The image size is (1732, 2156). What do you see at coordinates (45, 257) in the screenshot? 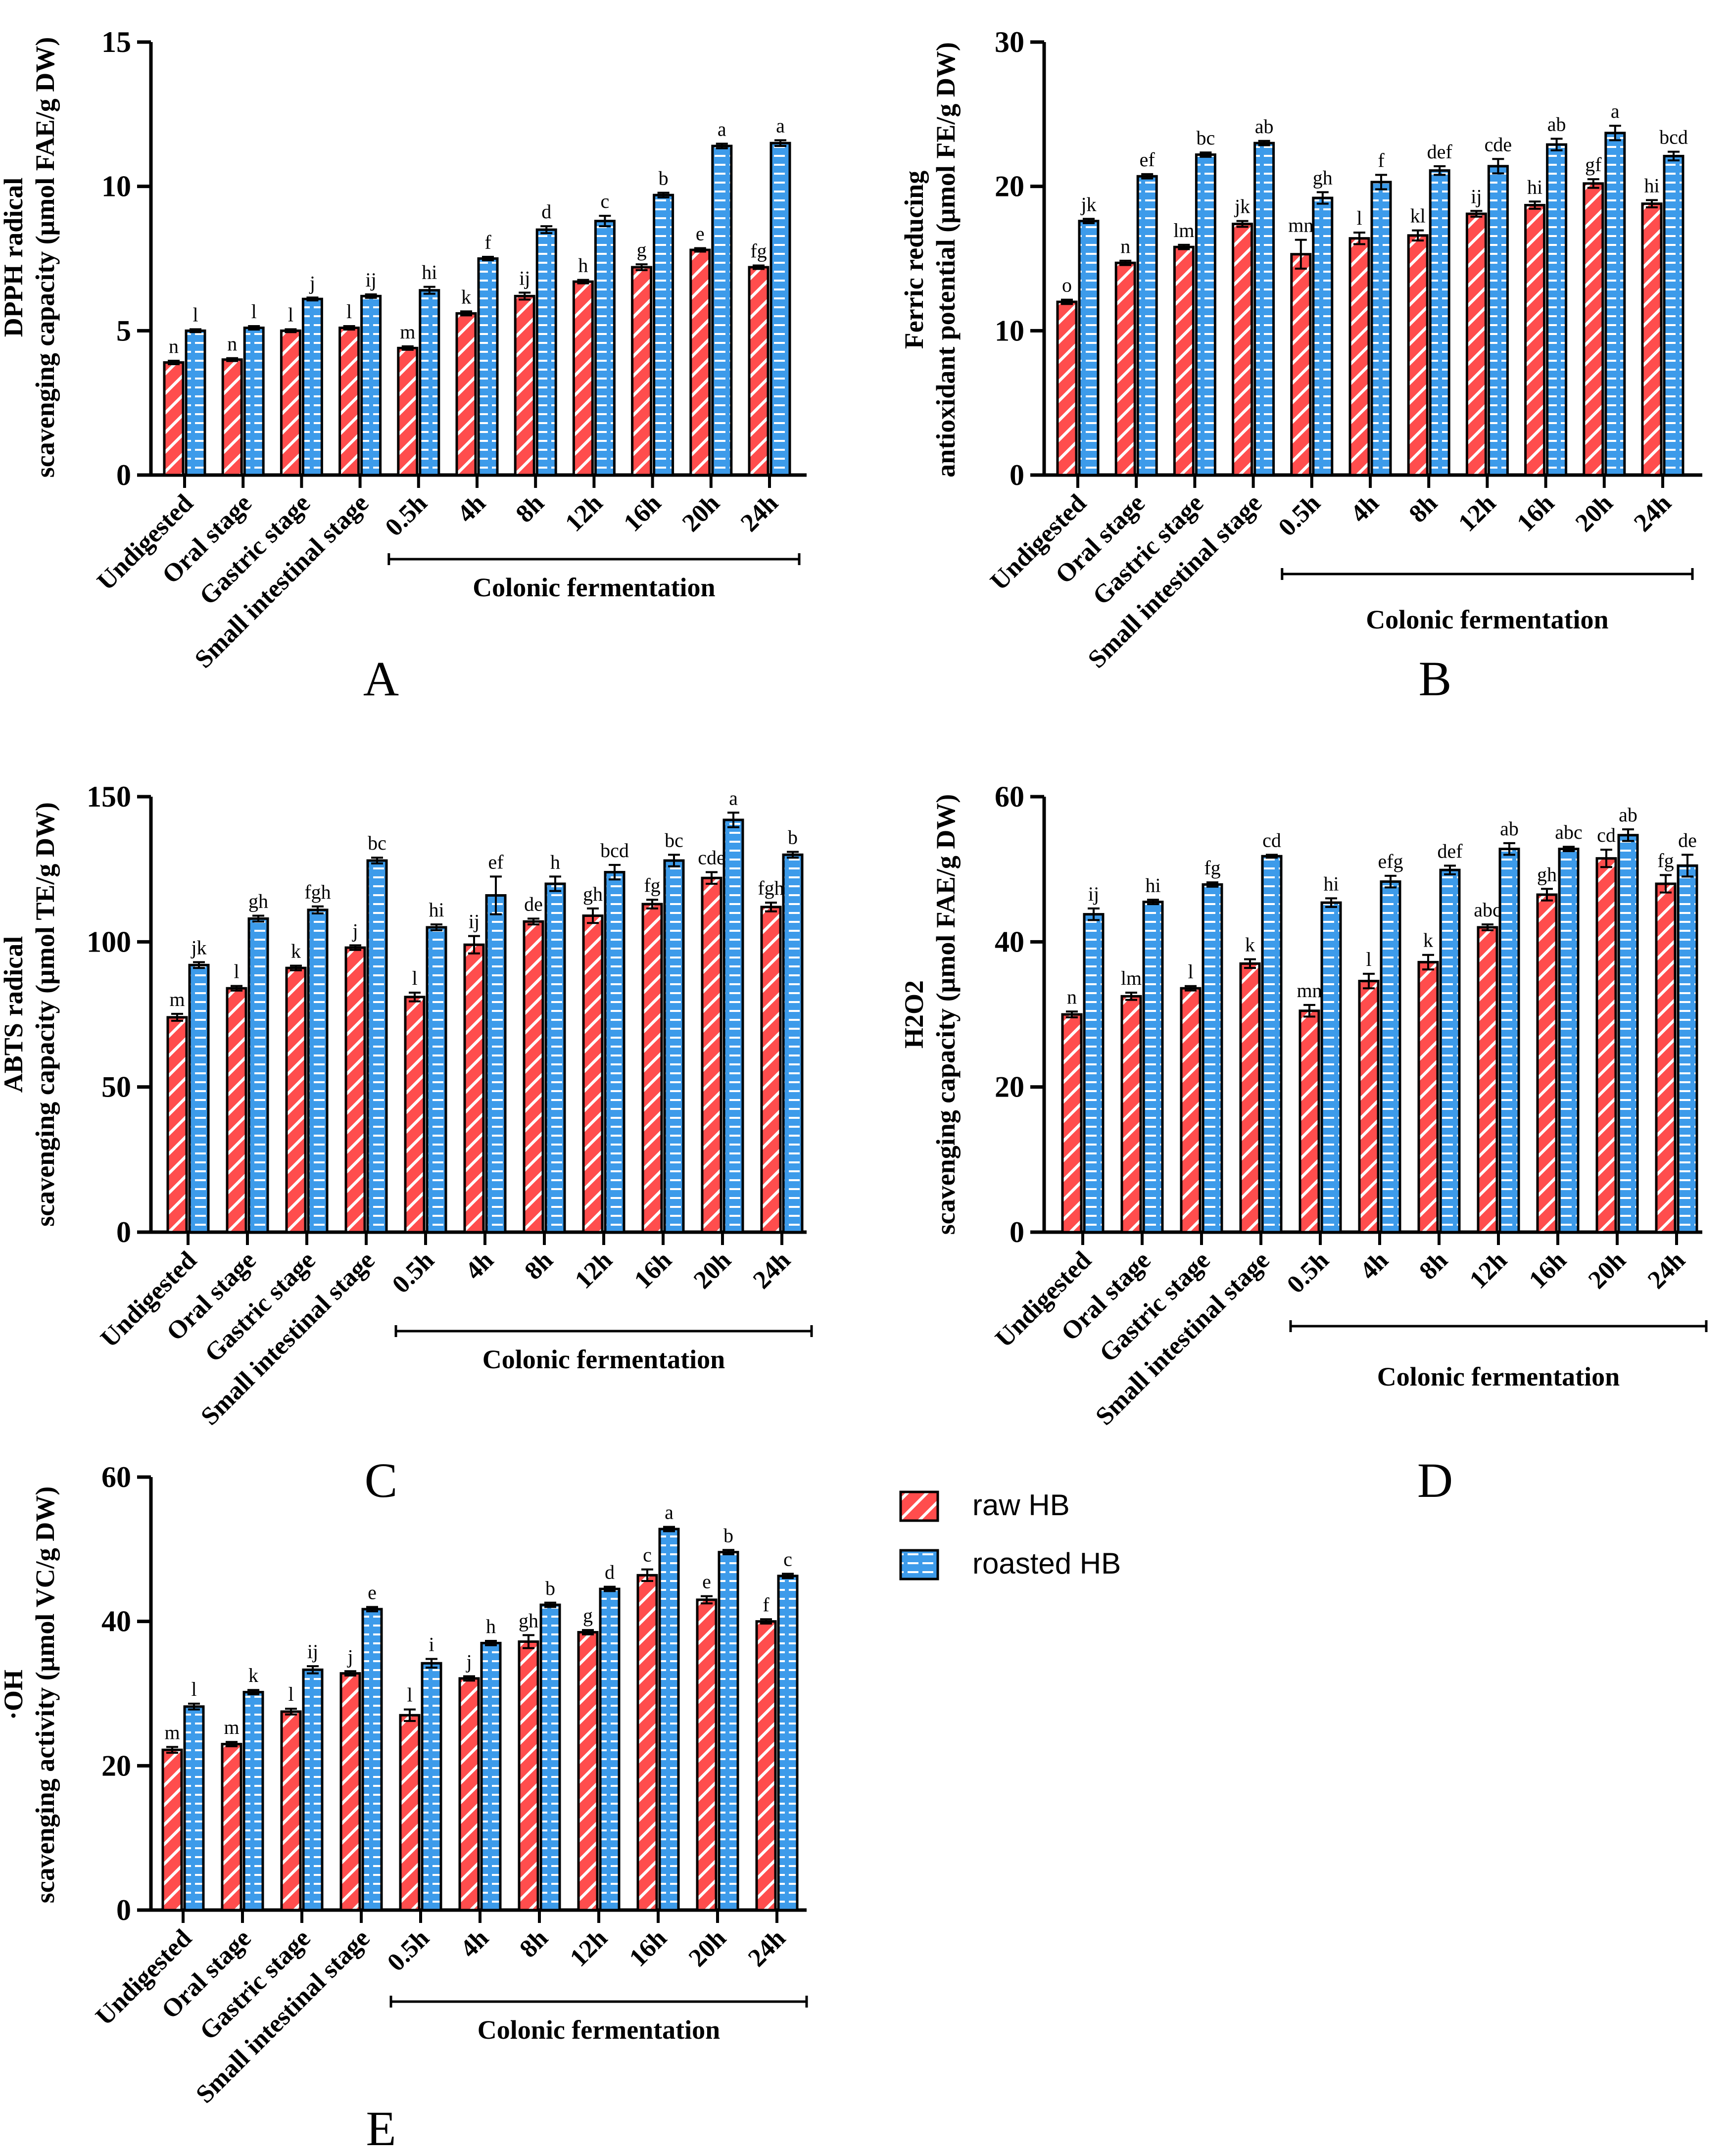
I see `y-axis-label-line: scavenging capacity (μmol FAE/g DW)` at bounding box center [45, 257].